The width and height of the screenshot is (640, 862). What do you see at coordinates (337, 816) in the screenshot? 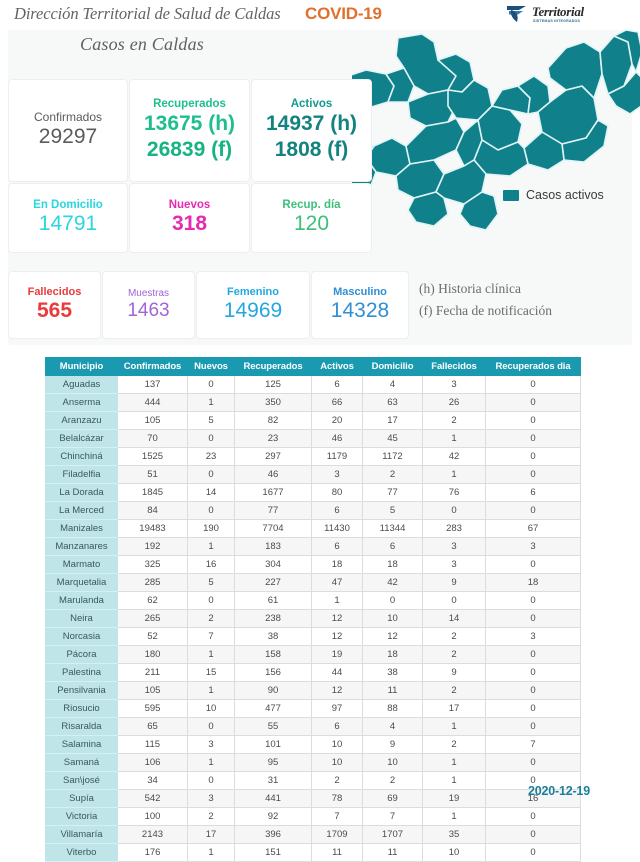
I see `table-cell-value: 7` at bounding box center [337, 816].